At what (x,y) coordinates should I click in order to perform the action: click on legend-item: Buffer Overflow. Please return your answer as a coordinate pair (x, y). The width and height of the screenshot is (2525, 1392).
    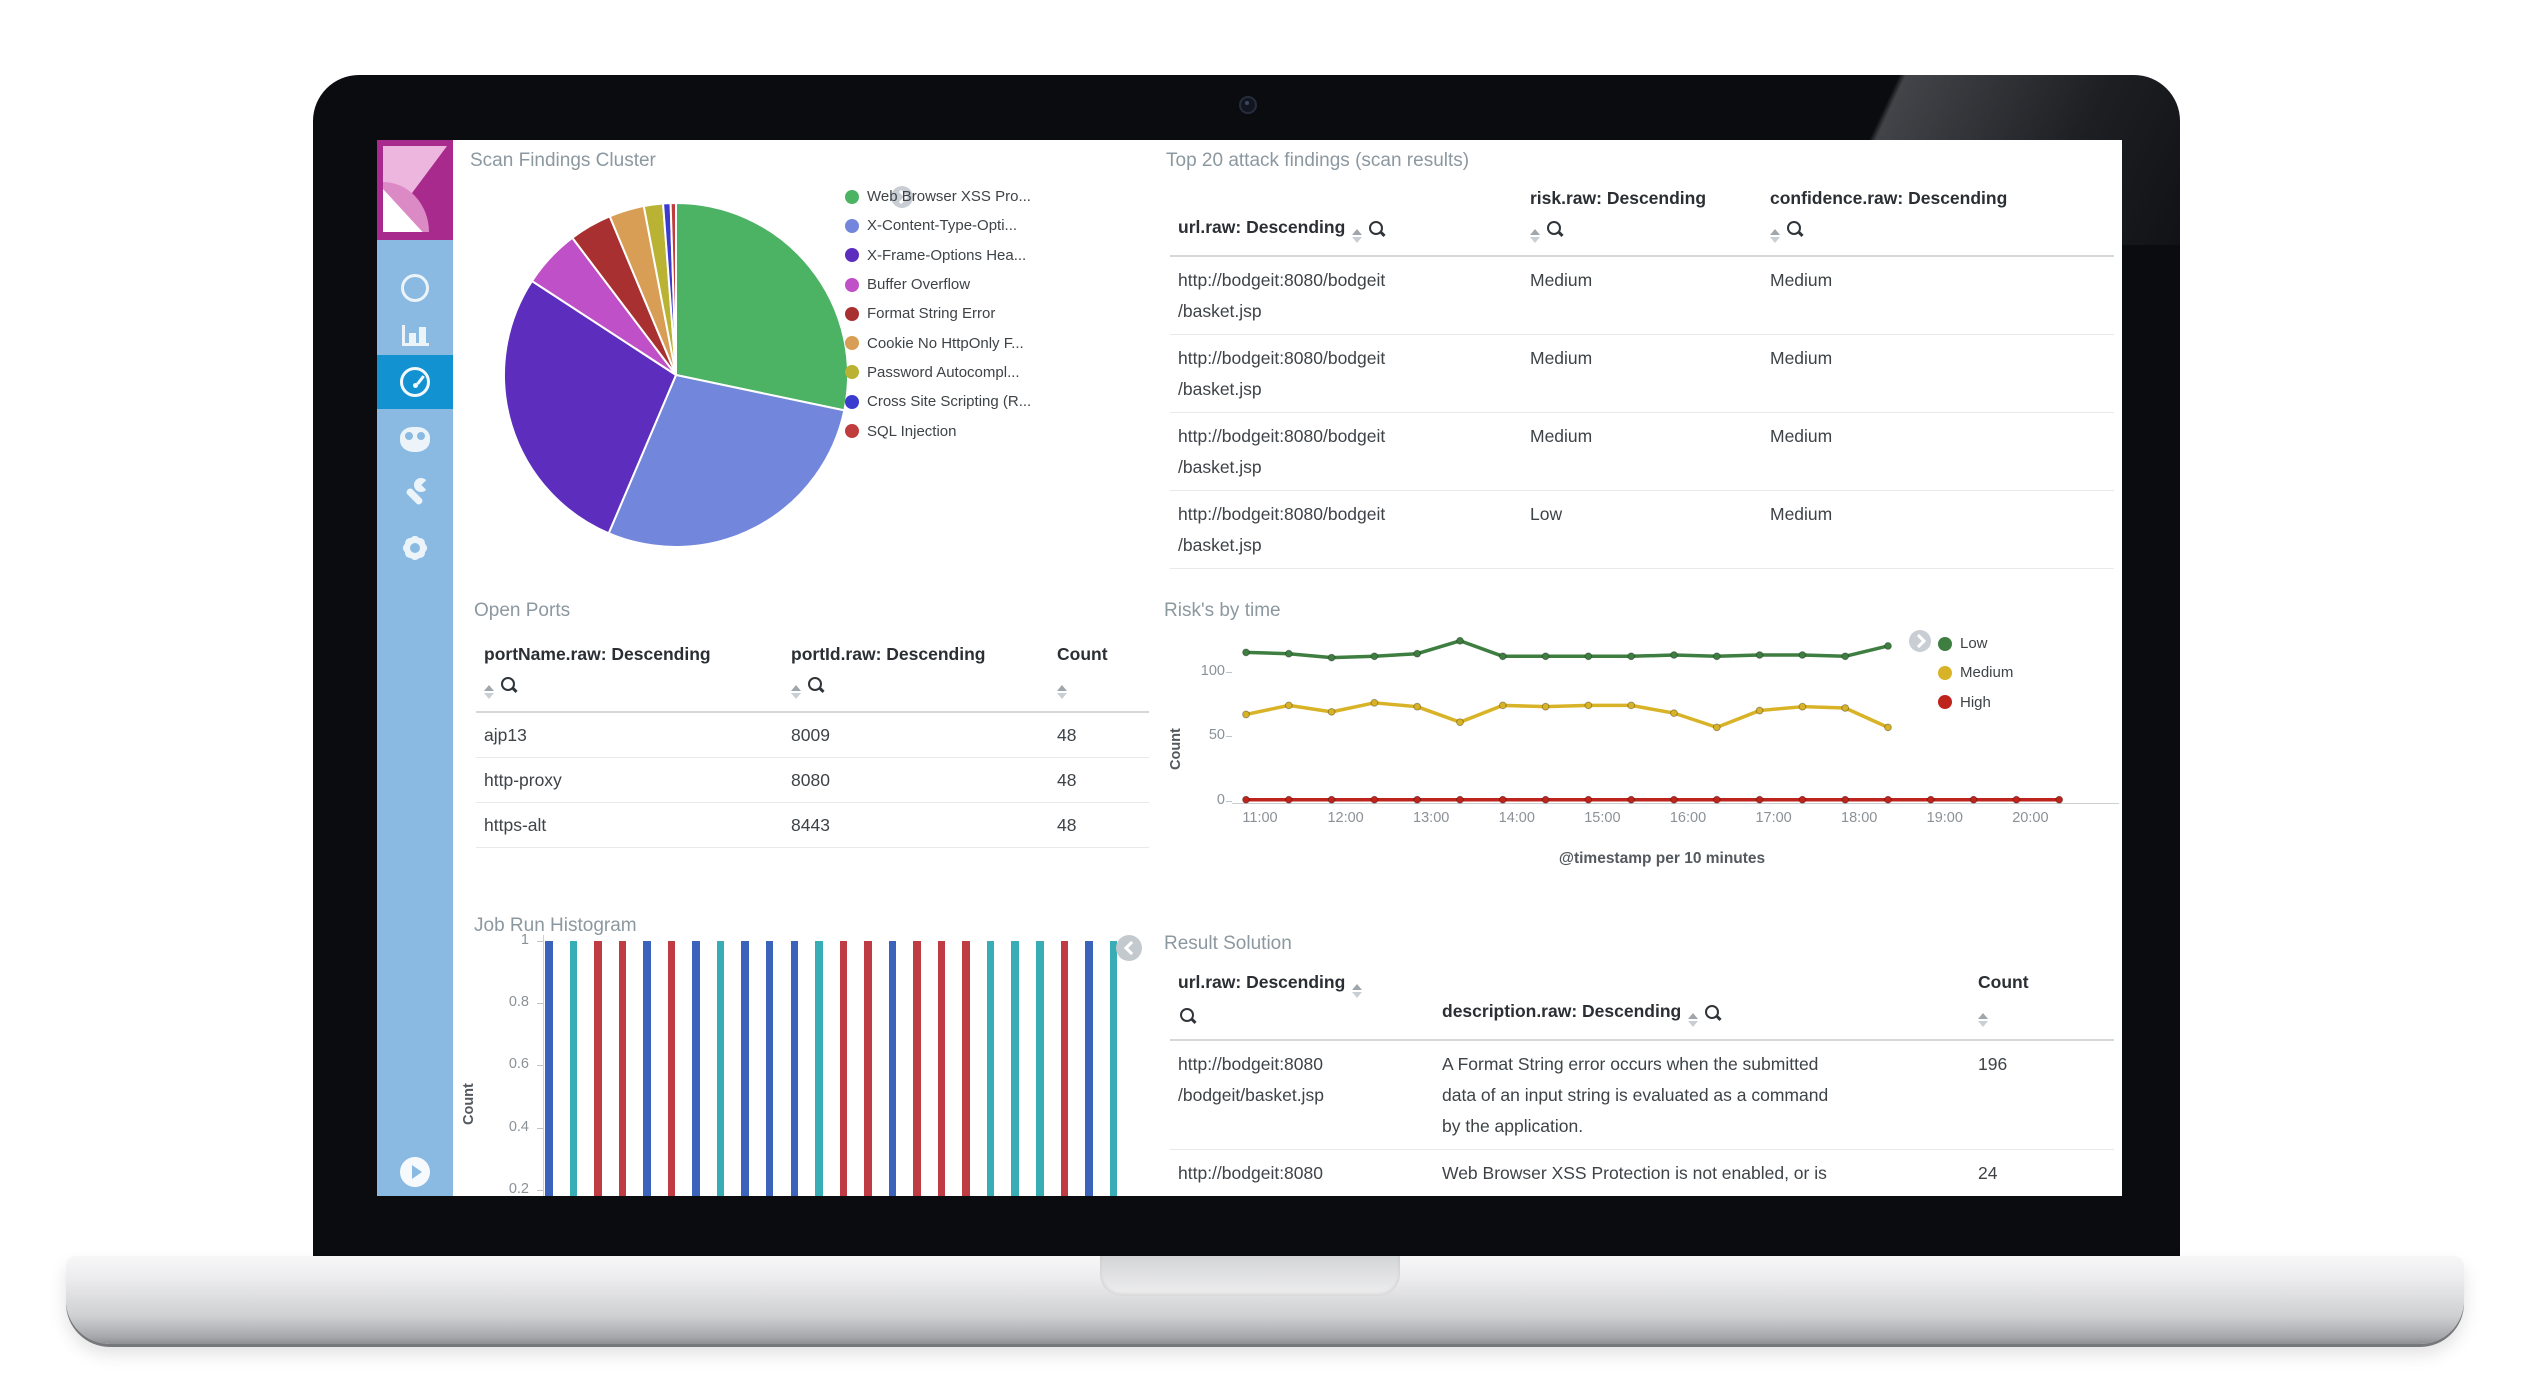
    Looking at the image, I should click on (938, 284).